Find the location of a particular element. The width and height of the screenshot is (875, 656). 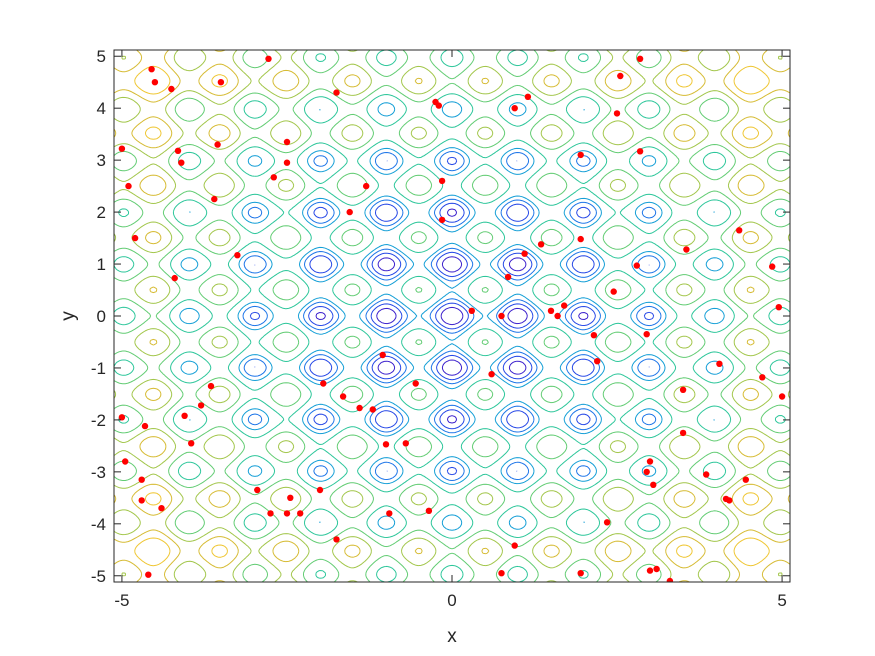

y-tick-label: 2 is located at coordinates (101, 212).